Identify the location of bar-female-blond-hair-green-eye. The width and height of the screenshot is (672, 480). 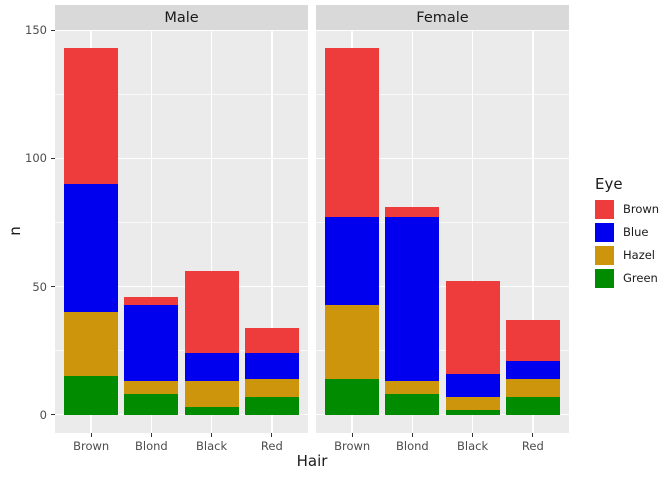
(412, 404).